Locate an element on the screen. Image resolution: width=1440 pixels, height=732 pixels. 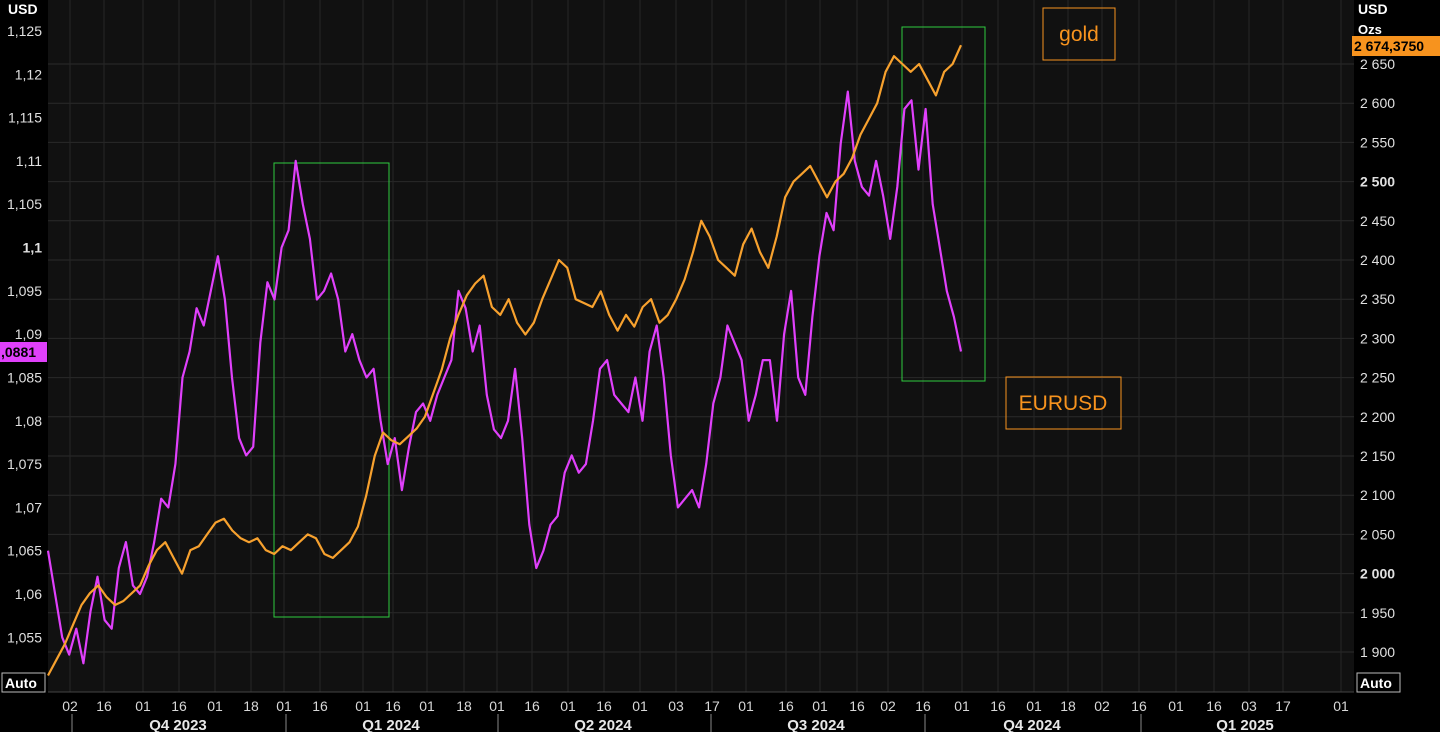
svg-text: EURUSD is located at coordinates (1063, 403).